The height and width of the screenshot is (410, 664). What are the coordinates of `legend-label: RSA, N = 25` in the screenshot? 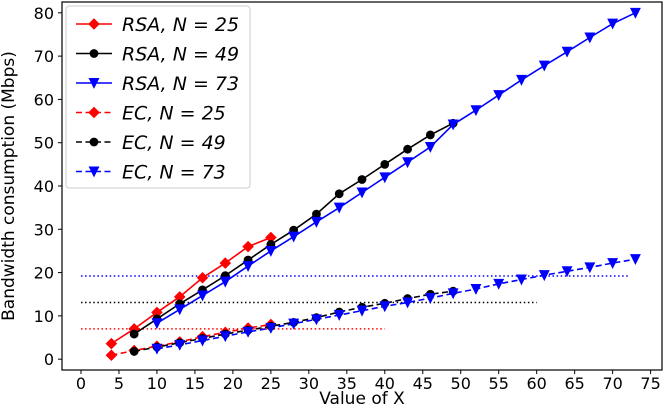 It's located at (180, 25).